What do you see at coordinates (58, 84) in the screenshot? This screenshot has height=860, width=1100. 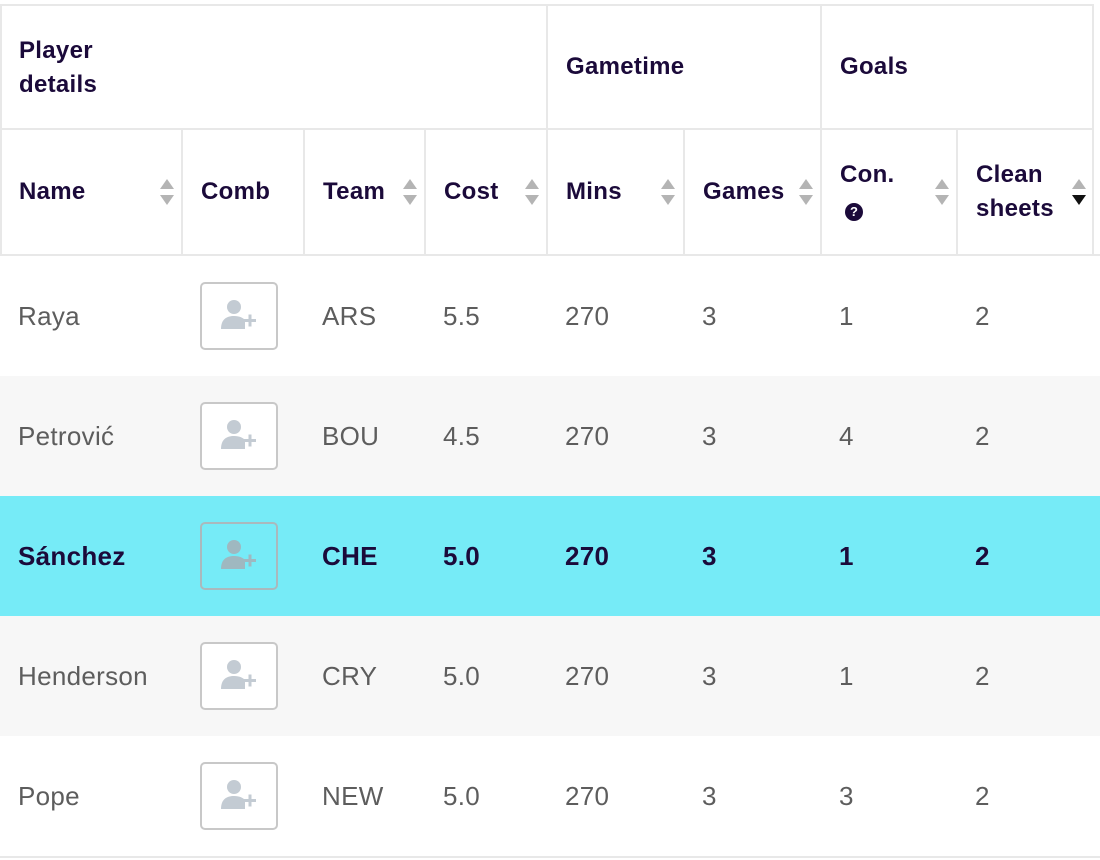 I see `group-header-label-line2: details` at bounding box center [58, 84].